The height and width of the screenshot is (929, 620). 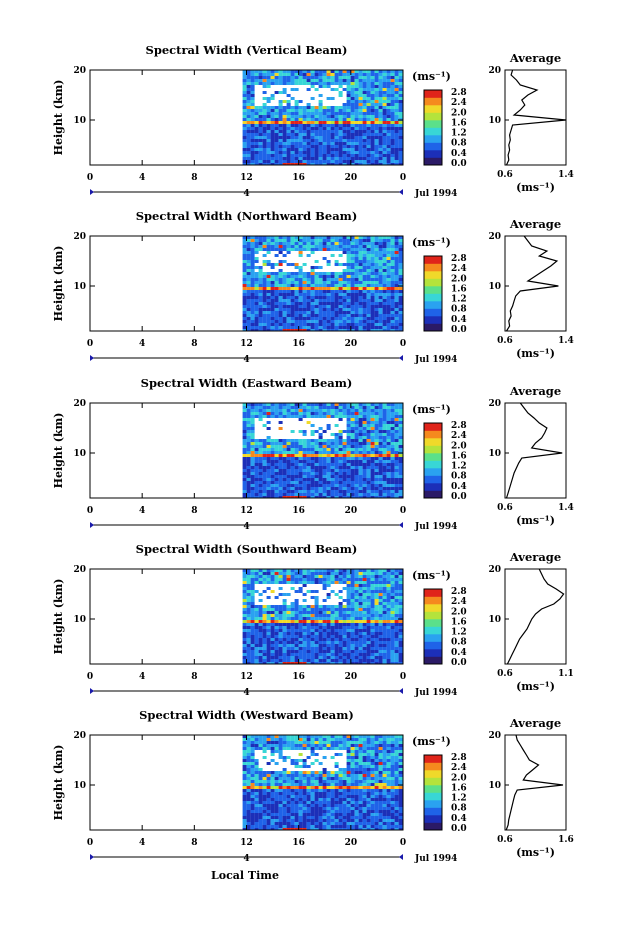 What do you see at coordinates (246, 677) in the screenshot?
I see `x-tick-label: 12` at bounding box center [246, 677].